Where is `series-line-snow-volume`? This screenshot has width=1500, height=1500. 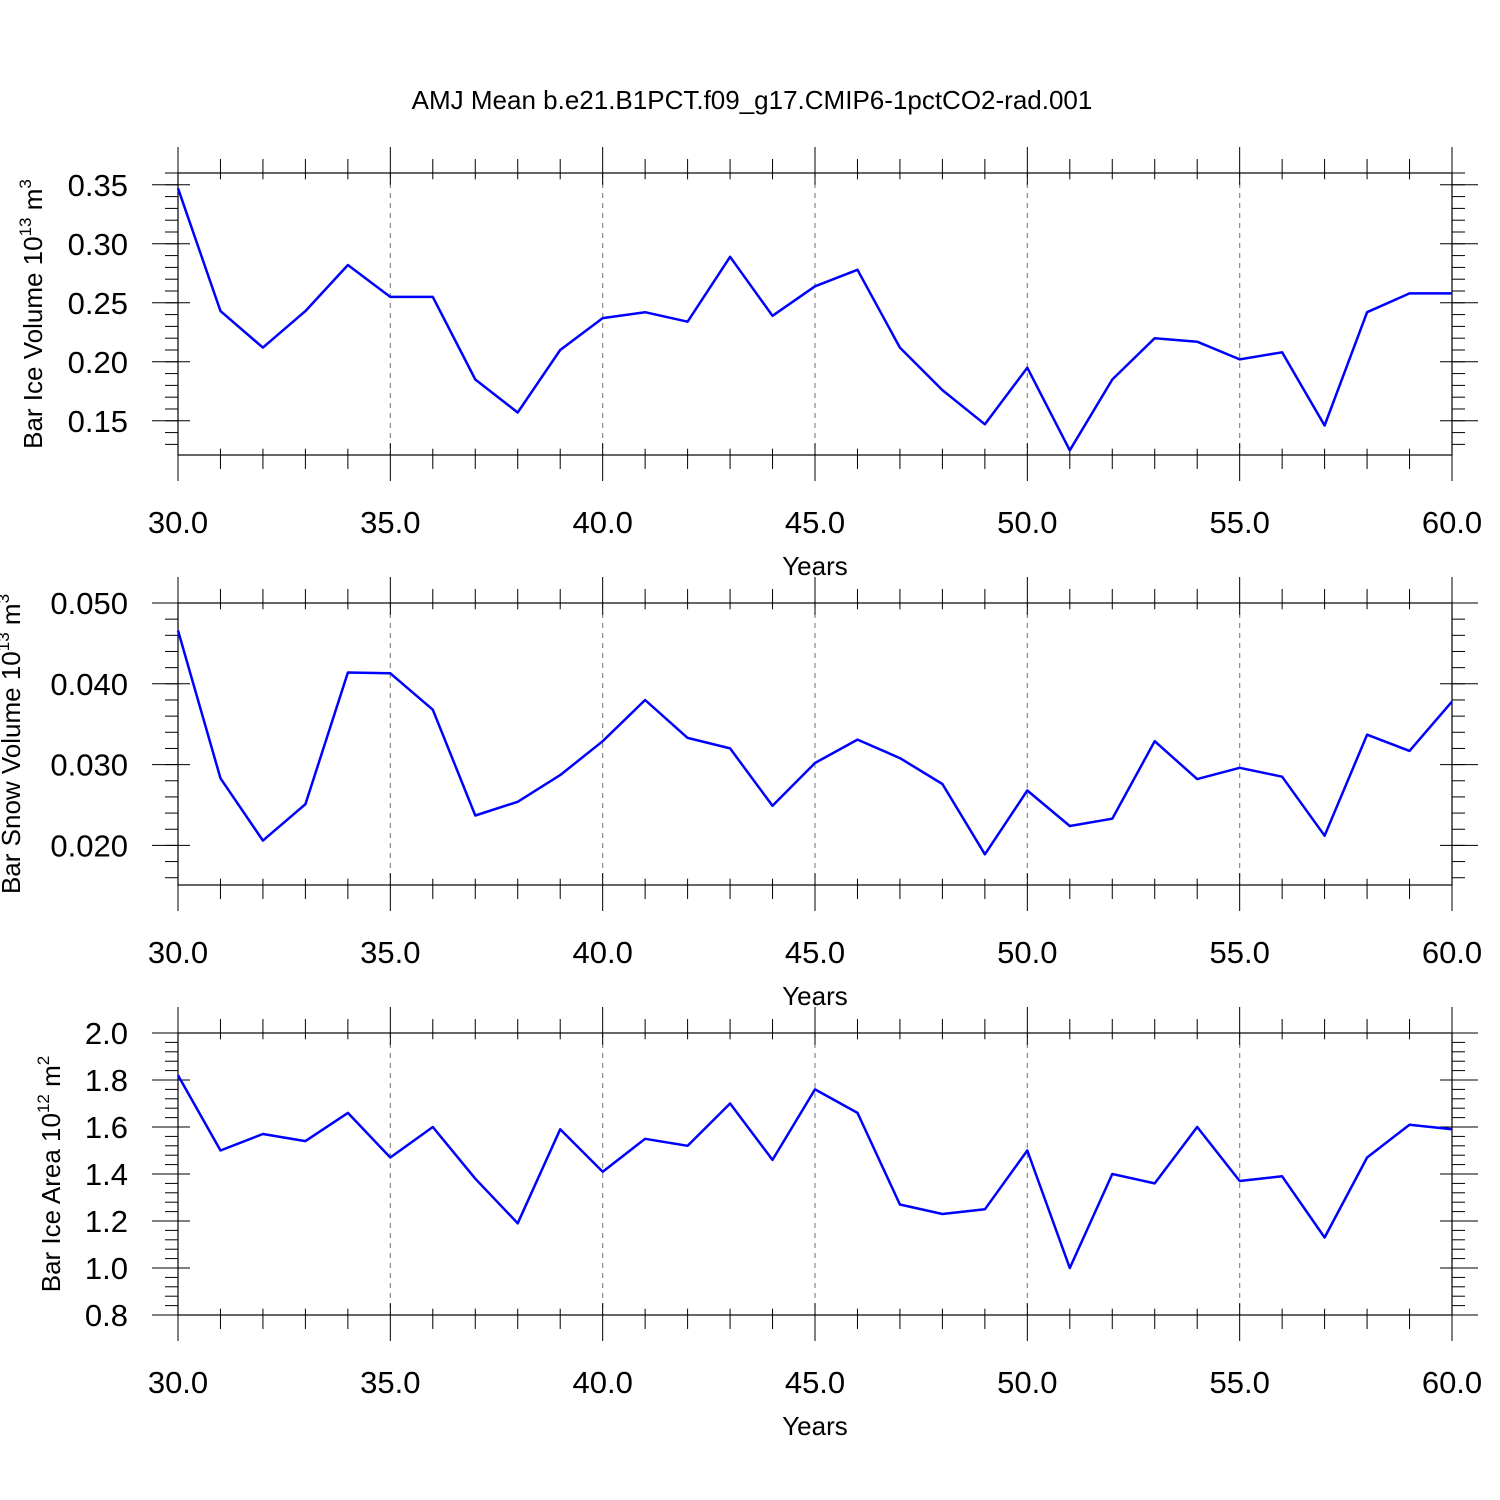 series-line-snow-volume is located at coordinates (814, 743).